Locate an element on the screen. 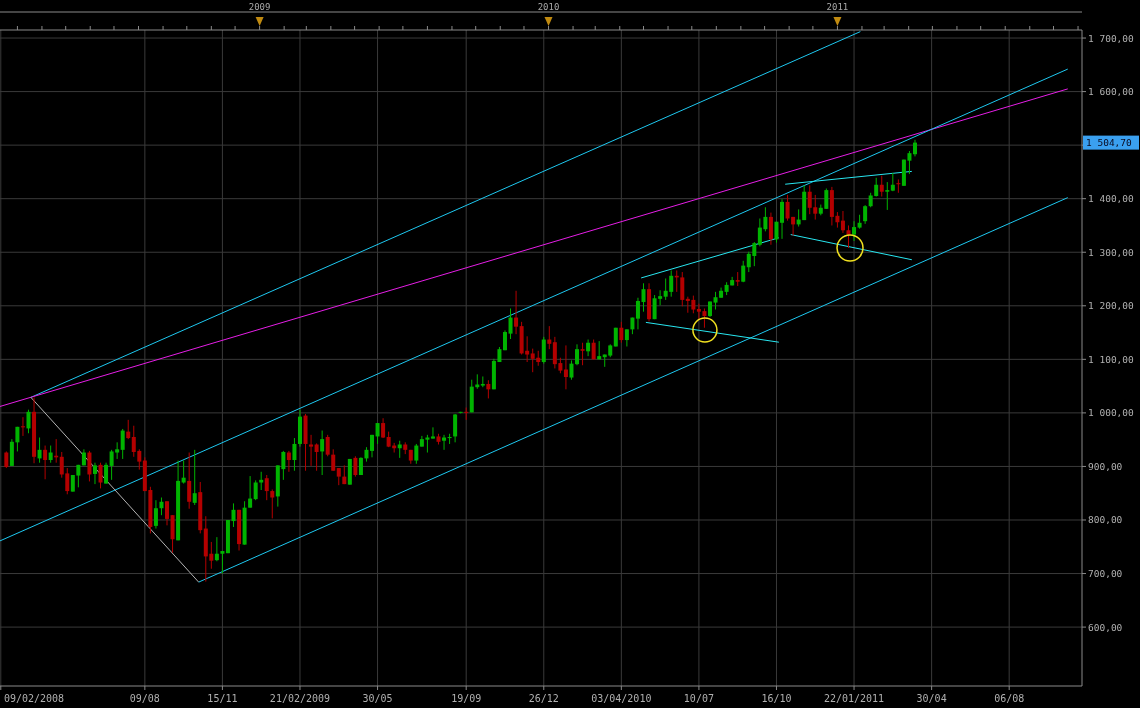 The image size is (1140, 708). x-tick-label: 30/04 is located at coordinates (931, 698).